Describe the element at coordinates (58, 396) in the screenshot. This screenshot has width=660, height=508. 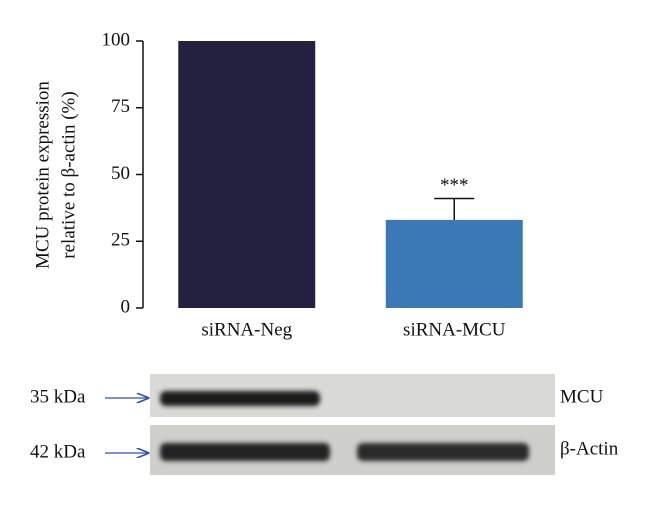
I see `blot-size: 35 kDa` at that location.